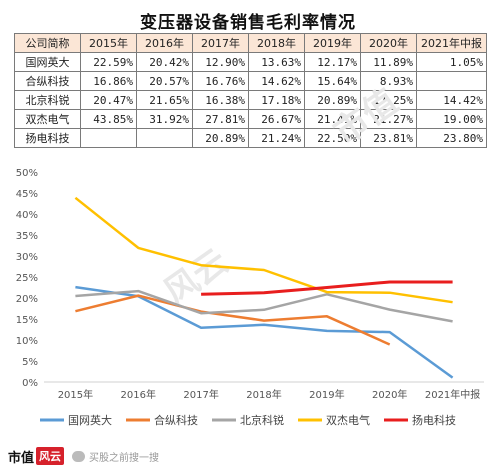 This screenshot has height=471, width=496. I want to click on margin-value-cell: 14.62%, so click(276, 81).